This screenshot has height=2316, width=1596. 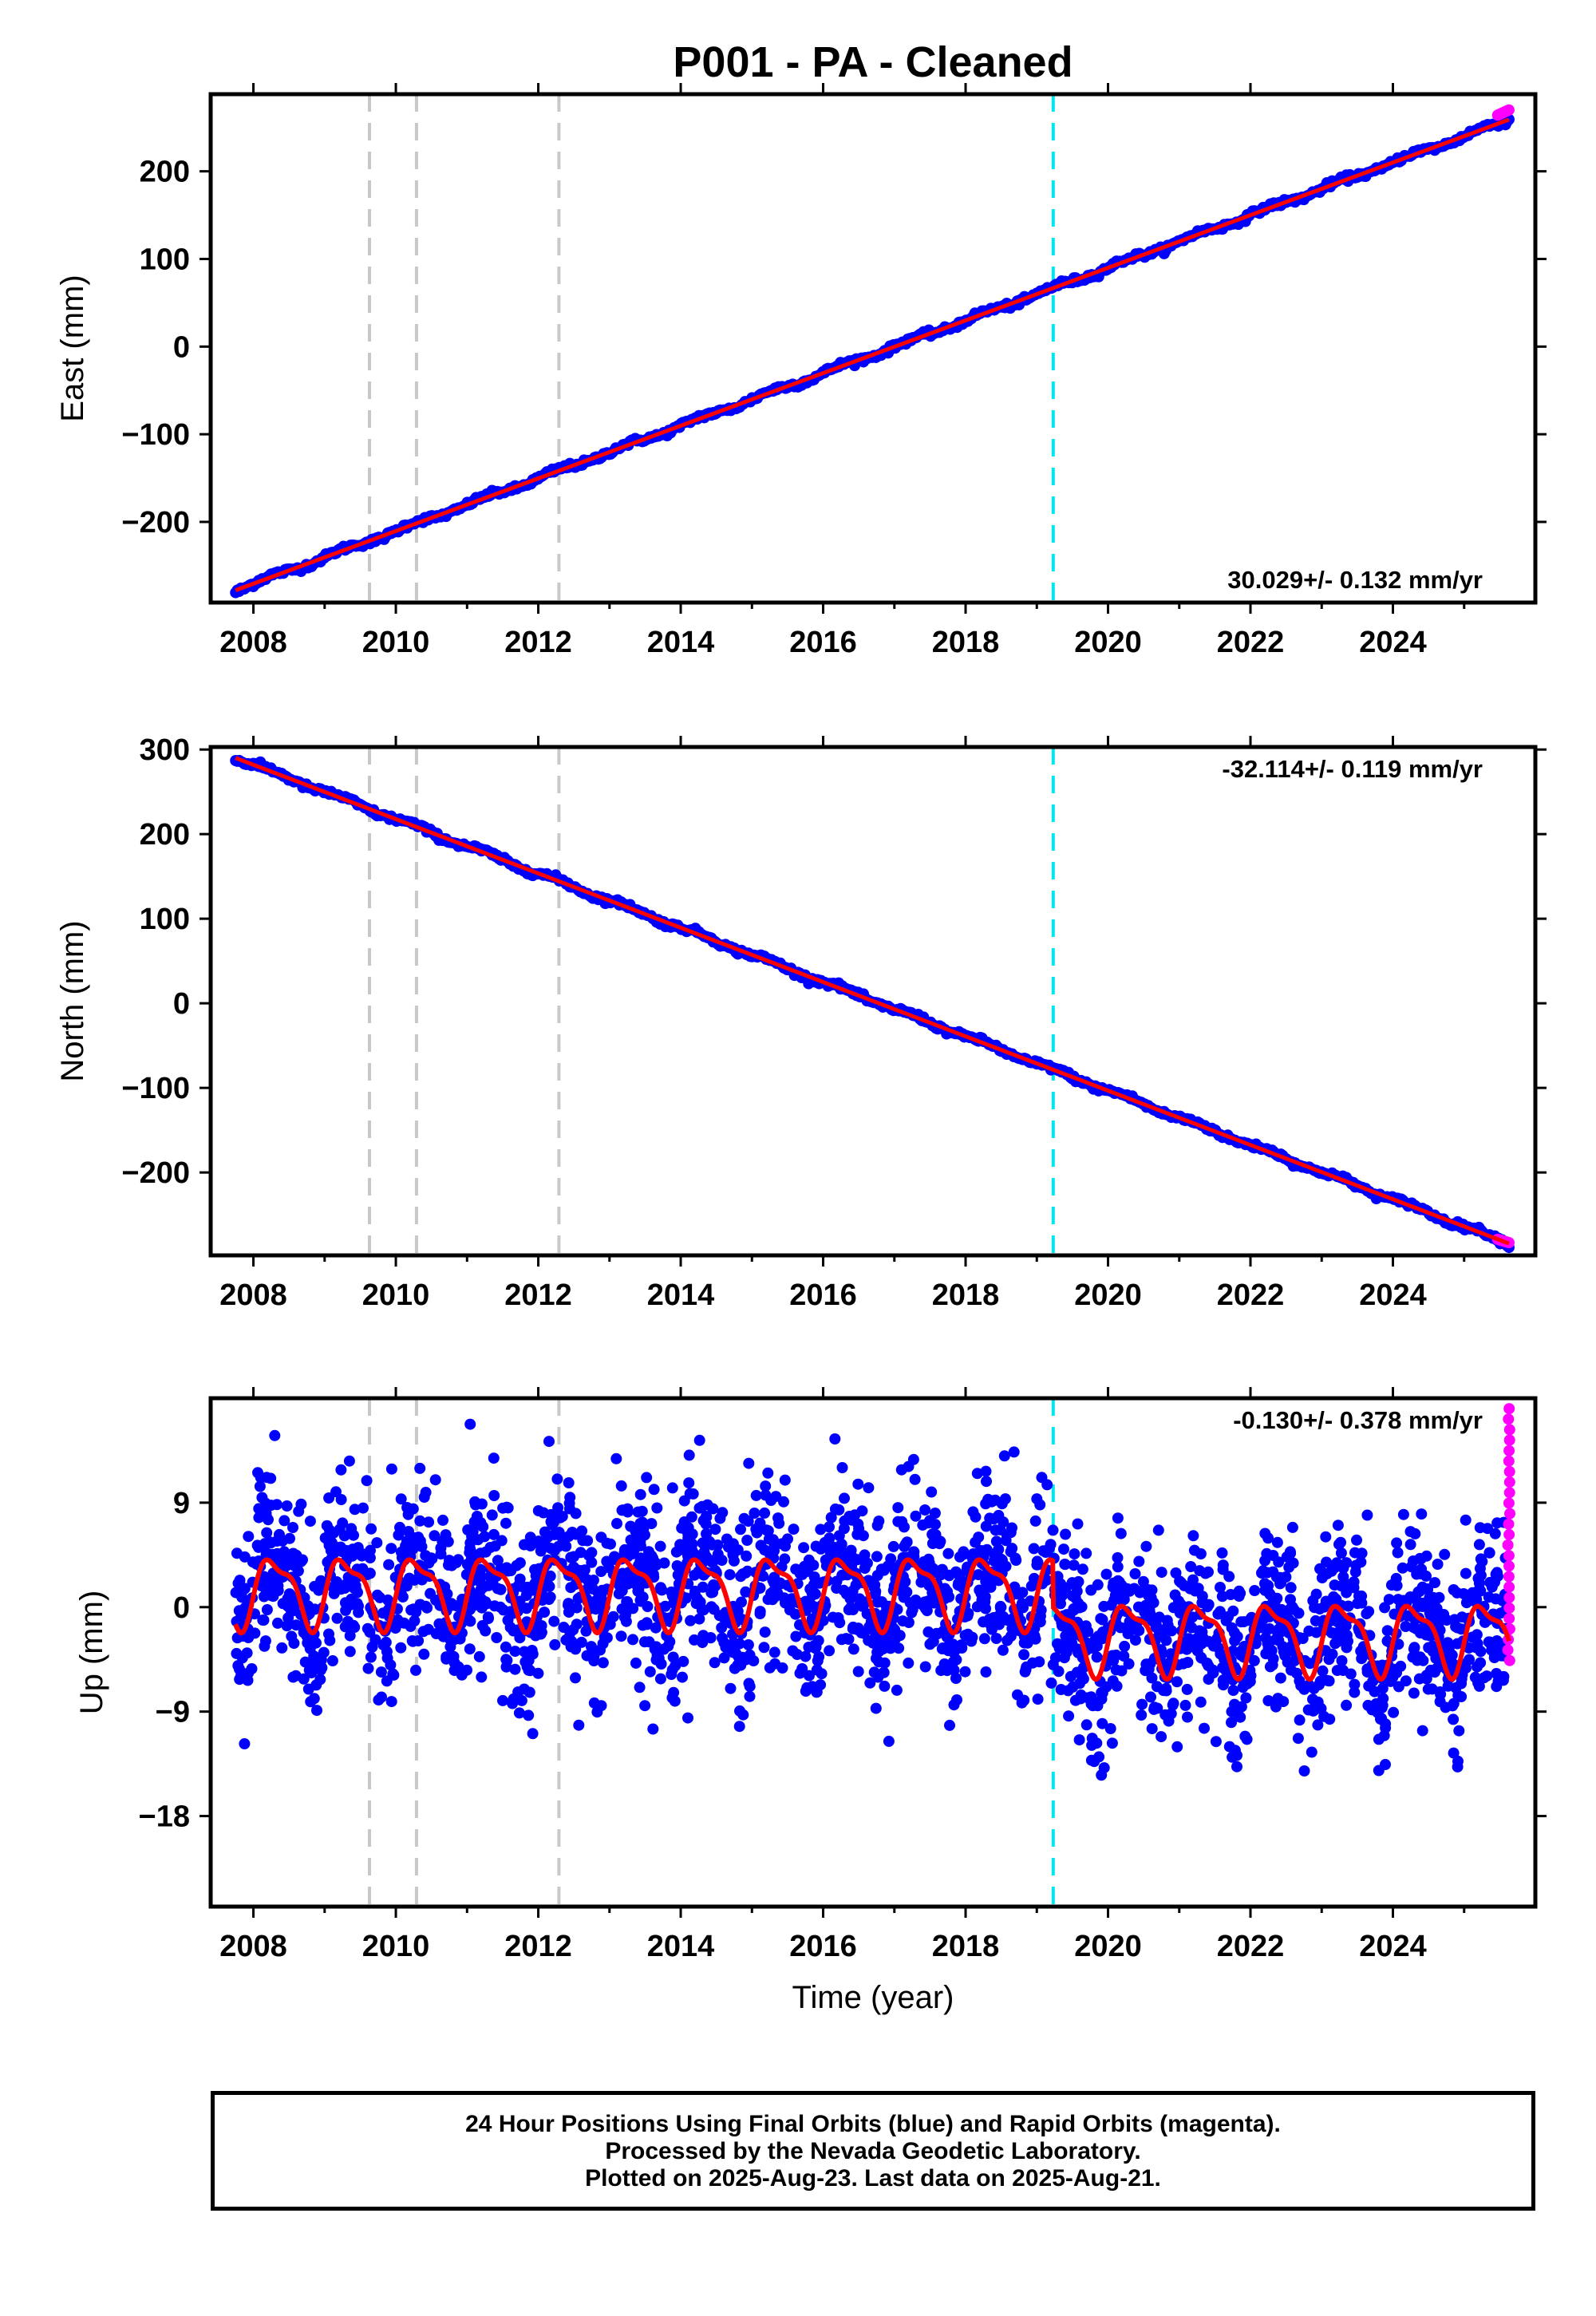 What do you see at coordinates (1251, 1947) in the screenshot?
I see `x-tick-label: 2022` at bounding box center [1251, 1947].